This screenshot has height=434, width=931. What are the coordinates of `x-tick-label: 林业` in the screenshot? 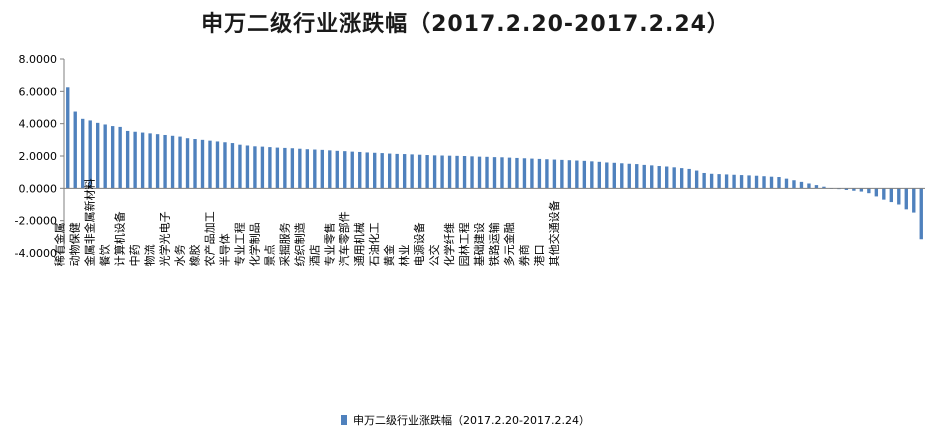 It's located at (404, 255).